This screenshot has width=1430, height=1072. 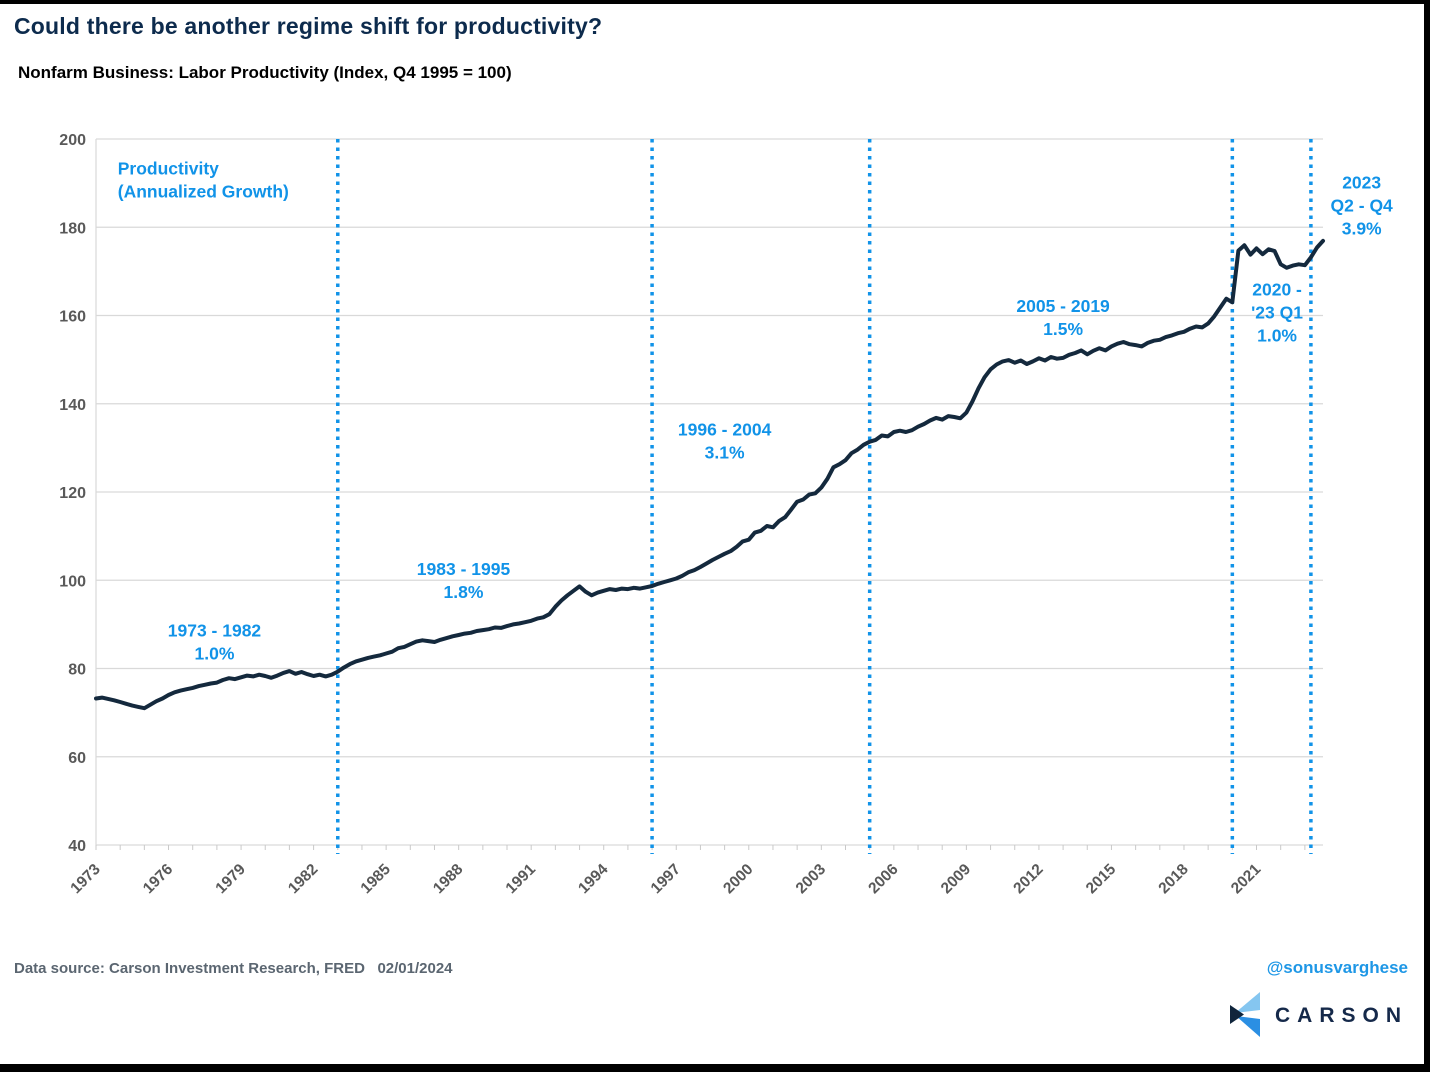 I want to click on svg-text: 2000, so click(x=738, y=879).